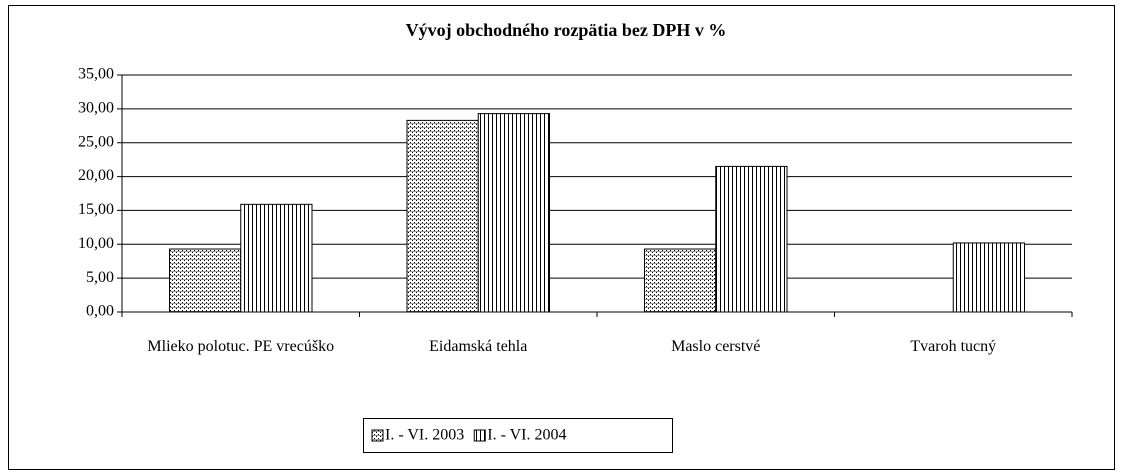 This screenshot has width=1125, height=476. What do you see at coordinates (478, 346) in the screenshot?
I see `x-tick-label: Eidamská tehla` at bounding box center [478, 346].